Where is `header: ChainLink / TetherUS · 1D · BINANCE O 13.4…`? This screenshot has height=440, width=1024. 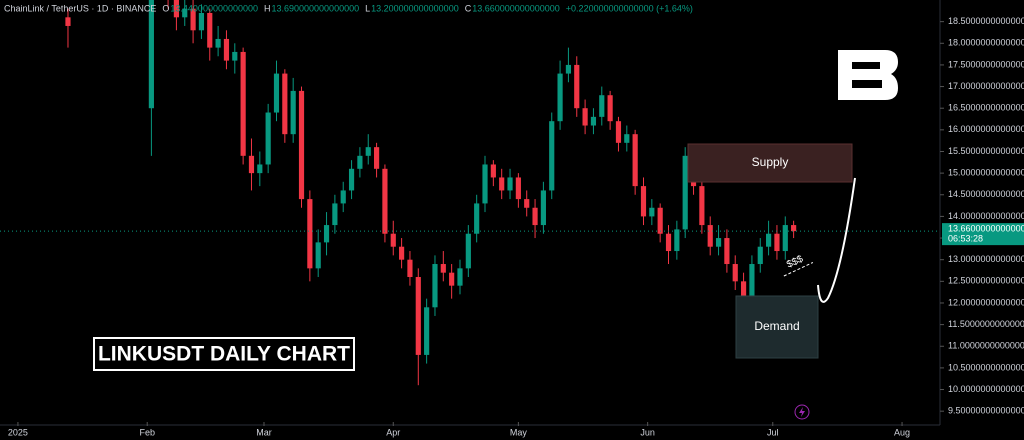
header: ChainLink / TetherUS · 1D · BINANCE O 13.4… is located at coordinates (348, 8).